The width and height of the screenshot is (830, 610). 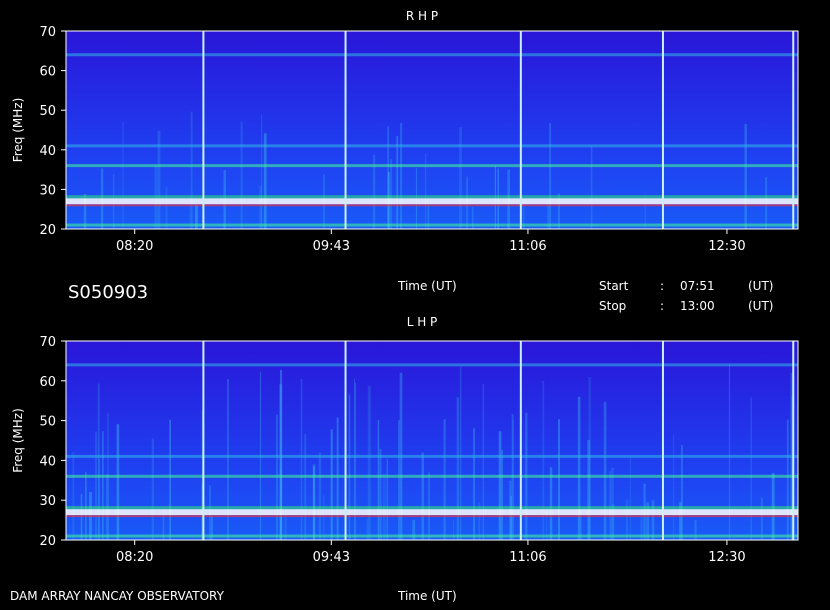 I want to click on x-tick-label: 09:43, so click(x=331, y=246).